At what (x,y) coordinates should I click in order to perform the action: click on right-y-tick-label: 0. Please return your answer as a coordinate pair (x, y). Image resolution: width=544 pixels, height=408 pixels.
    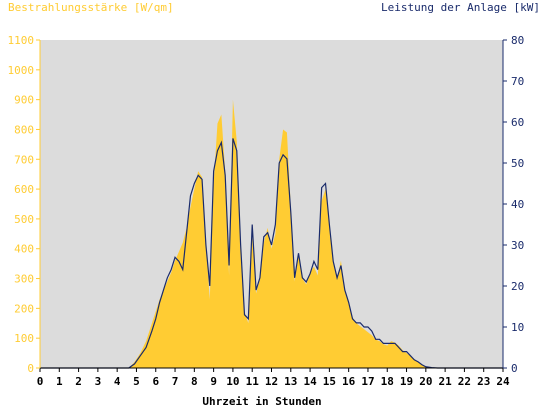
    Looking at the image, I should click on (514, 368).